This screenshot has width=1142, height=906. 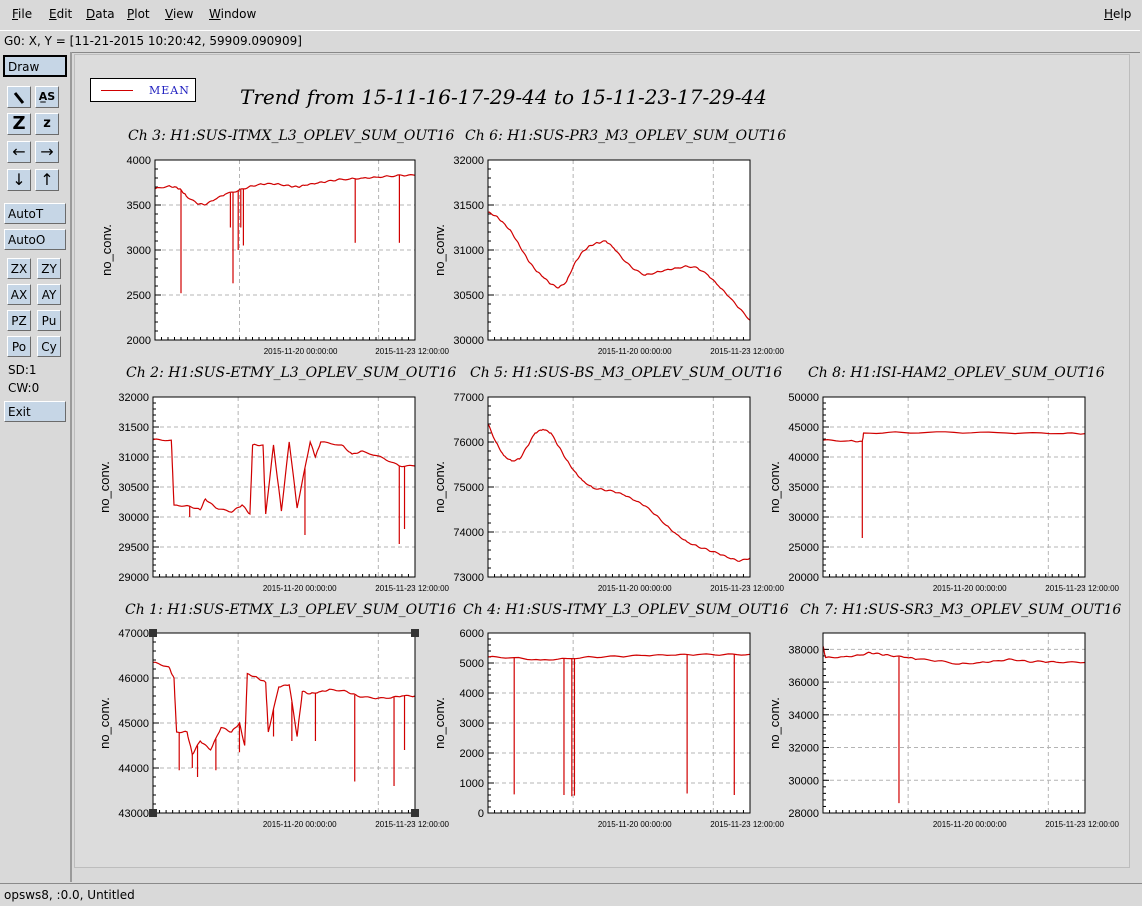 What do you see at coordinates (803, 548) in the screenshot?
I see `y-tick-label: 25000` at bounding box center [803, 548].